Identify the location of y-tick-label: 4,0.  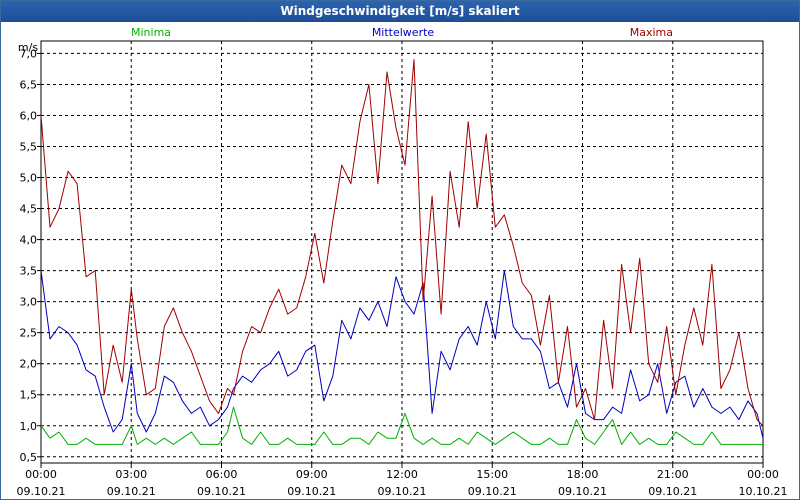
(29, 240).